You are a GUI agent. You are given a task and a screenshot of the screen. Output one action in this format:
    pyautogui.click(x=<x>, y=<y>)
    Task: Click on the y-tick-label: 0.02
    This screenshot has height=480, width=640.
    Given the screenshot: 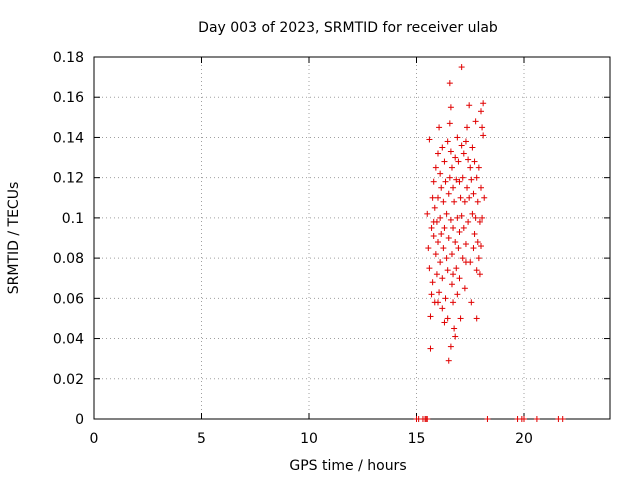 What is the action you would take?
    pyautogui.click(x=68, y=380)
    